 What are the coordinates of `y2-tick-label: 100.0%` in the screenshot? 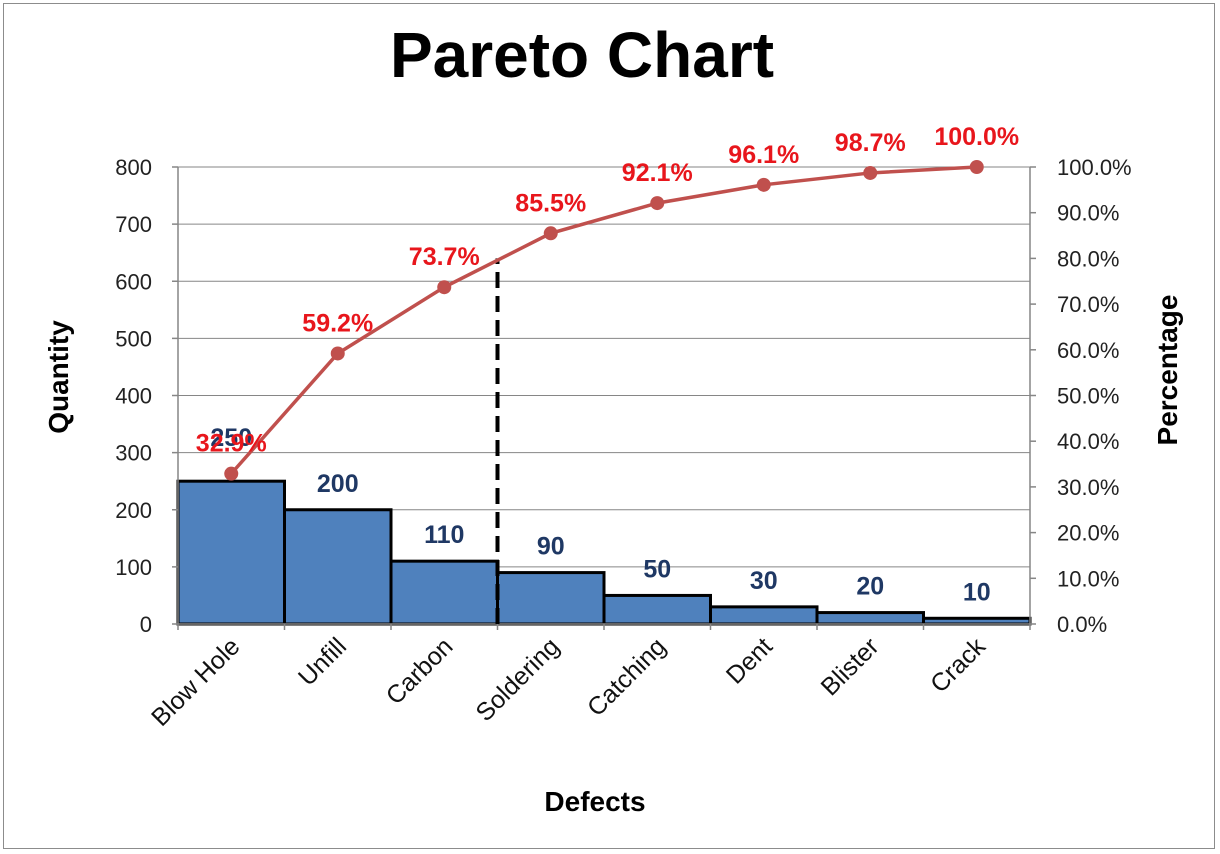 It's located at (1094, 167).